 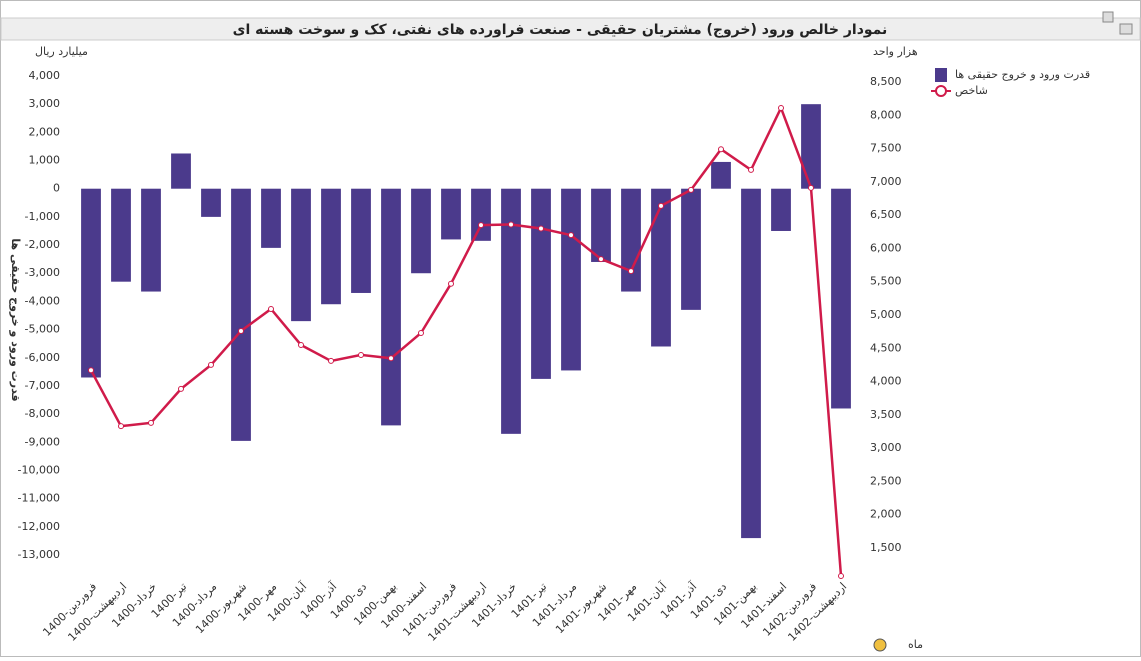 What do you see at coordinates (15, 319) in the screenshot?
I see `y-axis-label: قدرت ورود و خروج حقیقی ها` at bounding box center [15, 319].